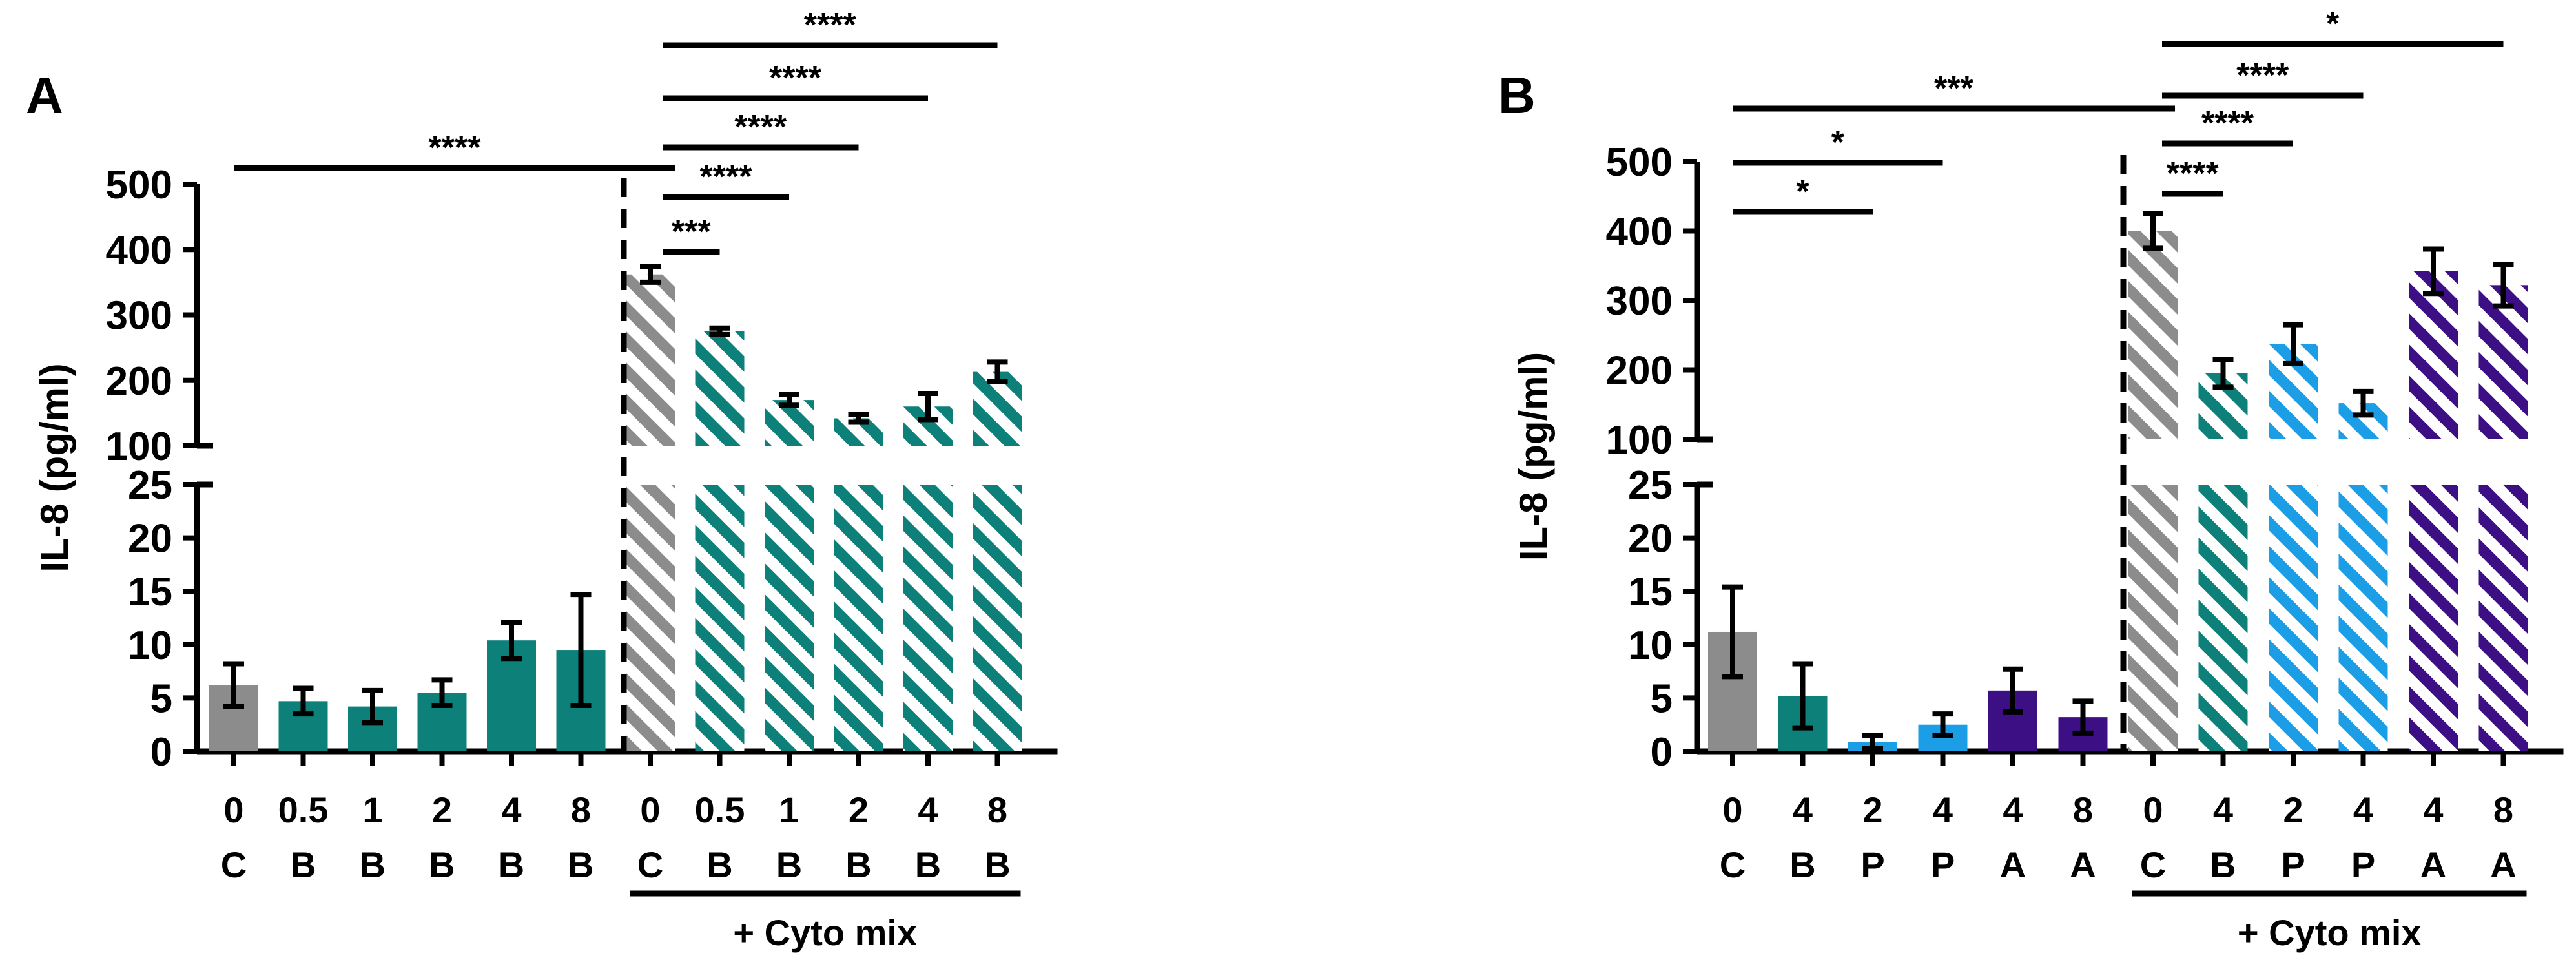 The width and height of the screenshot is (2576, 971). Describe the element at coordinates (1650, 539) in the screenshot. I see `y-tick-label: 20` at that location.